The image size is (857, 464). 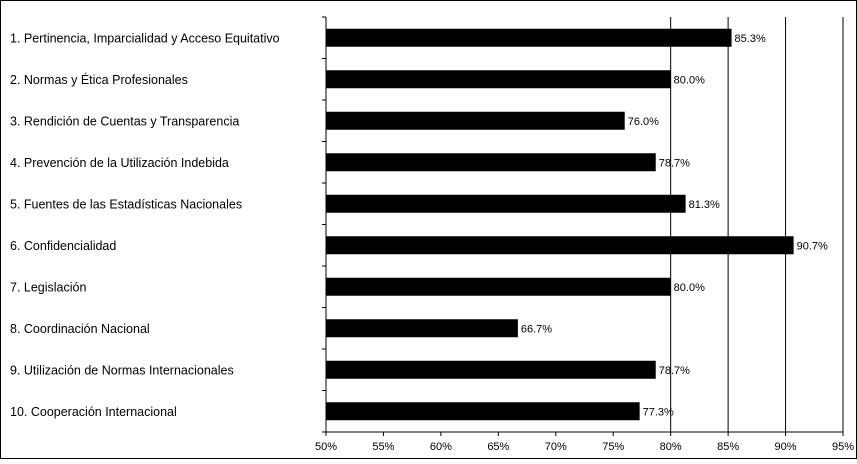 I want to click on bar-value-label-10: 77.3%, so click(x=658, y=412).